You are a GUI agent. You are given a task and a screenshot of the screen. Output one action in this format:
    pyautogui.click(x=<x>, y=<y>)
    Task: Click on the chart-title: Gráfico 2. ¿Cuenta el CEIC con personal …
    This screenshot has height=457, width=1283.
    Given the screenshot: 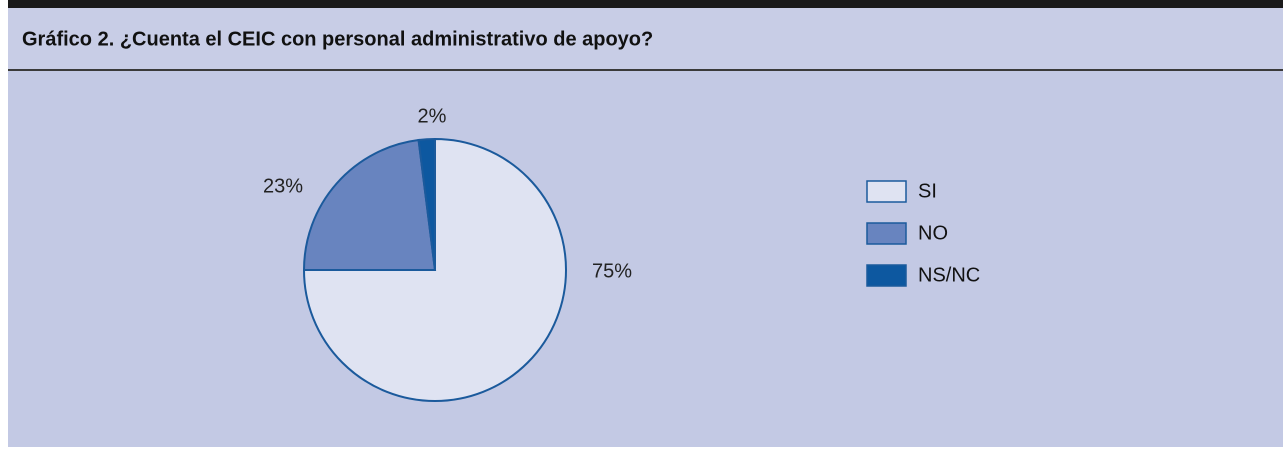 What is the action you would take?
    pyautogui.click(x=337, y=39)
    